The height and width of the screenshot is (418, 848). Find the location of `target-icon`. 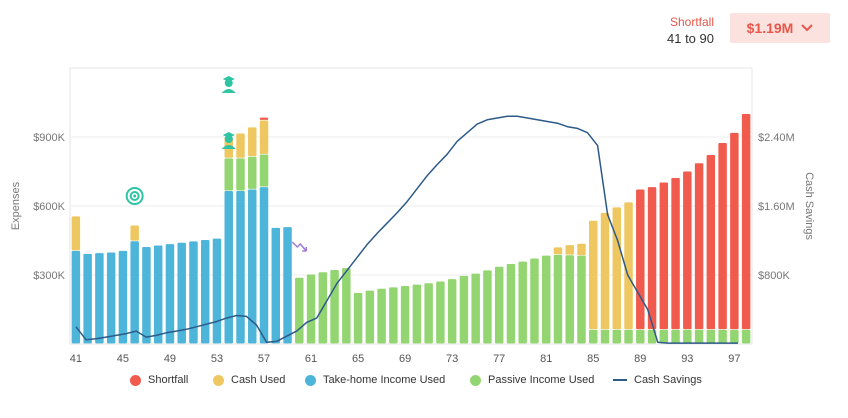

target-icon is located at coordinates (134, 196).